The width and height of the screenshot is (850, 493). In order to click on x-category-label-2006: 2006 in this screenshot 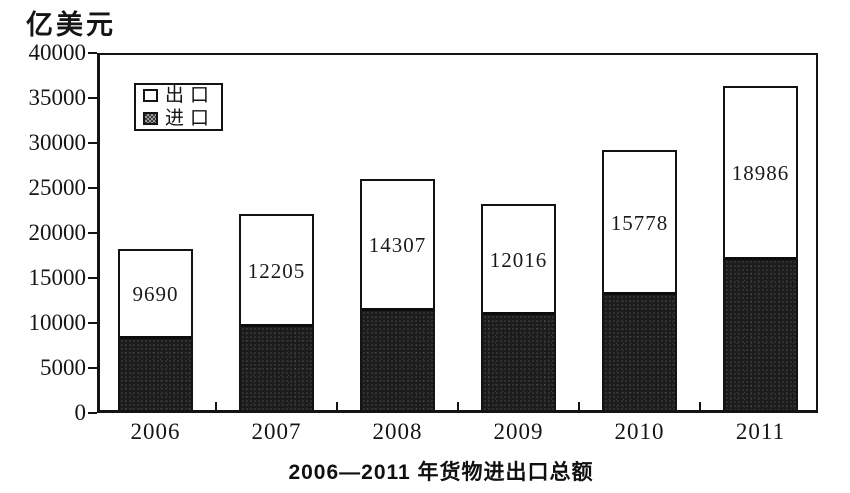, I will do `click(155, 431)`.